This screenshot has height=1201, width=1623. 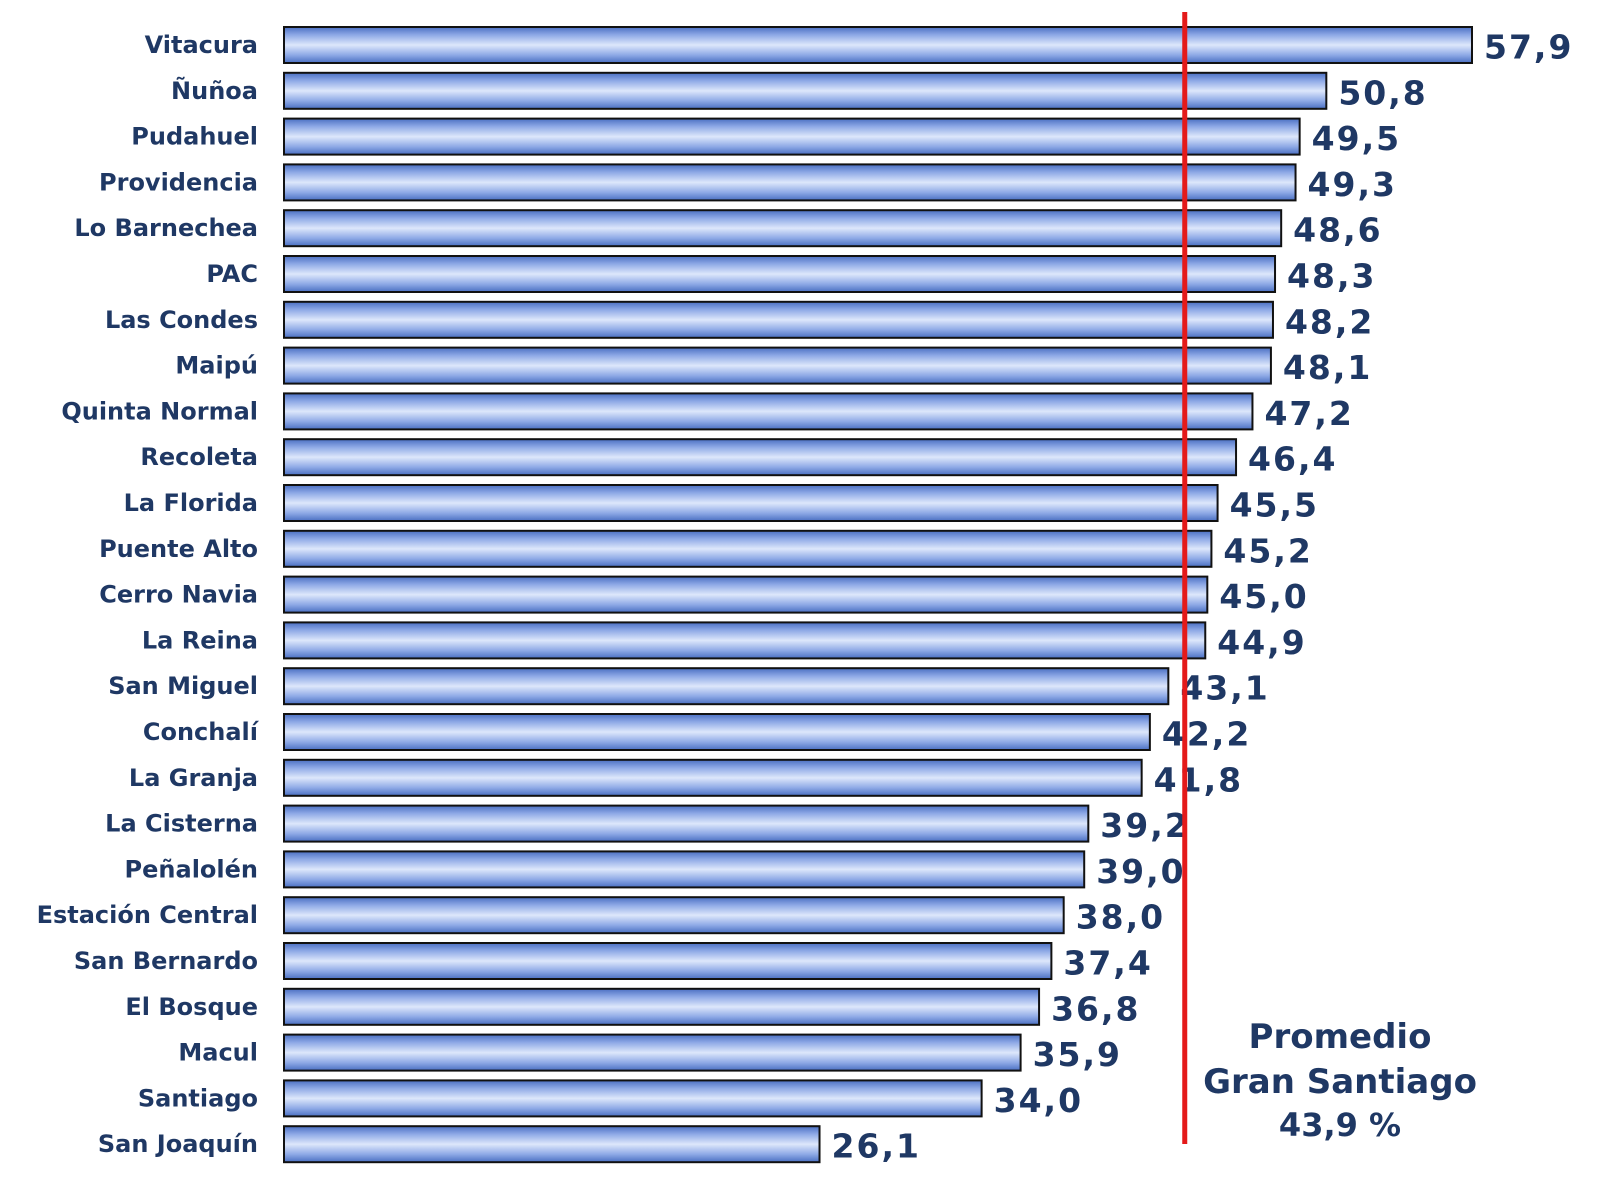 I want to click on category-label-pac: PAC, so click(x=232, y=274).